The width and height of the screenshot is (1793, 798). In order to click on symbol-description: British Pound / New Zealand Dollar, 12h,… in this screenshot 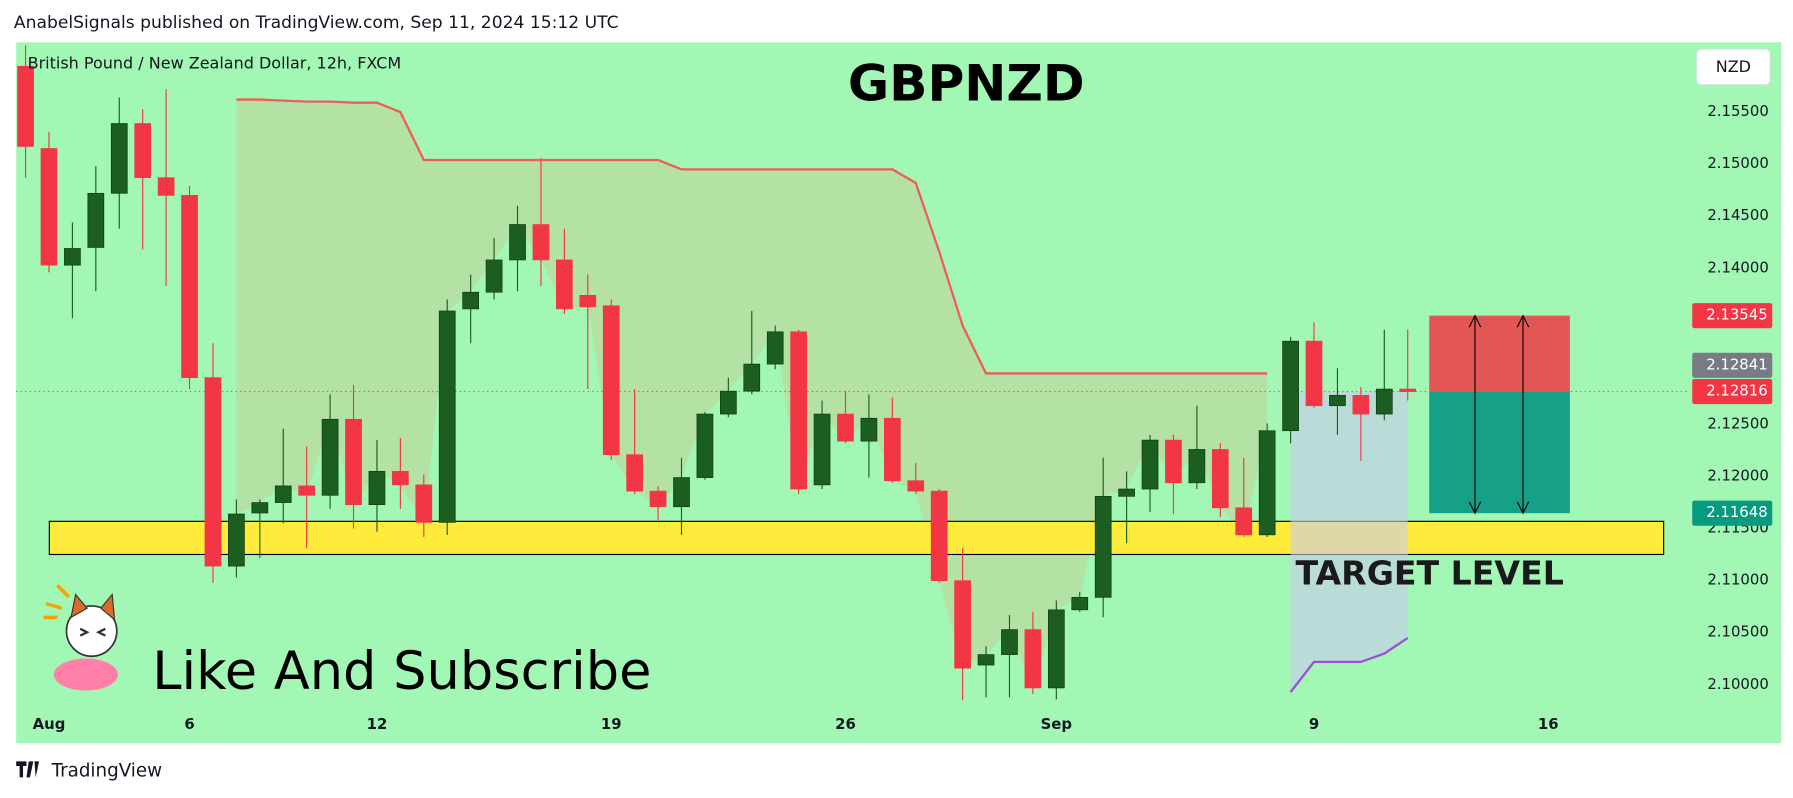, I will do `click(215, 63)`.